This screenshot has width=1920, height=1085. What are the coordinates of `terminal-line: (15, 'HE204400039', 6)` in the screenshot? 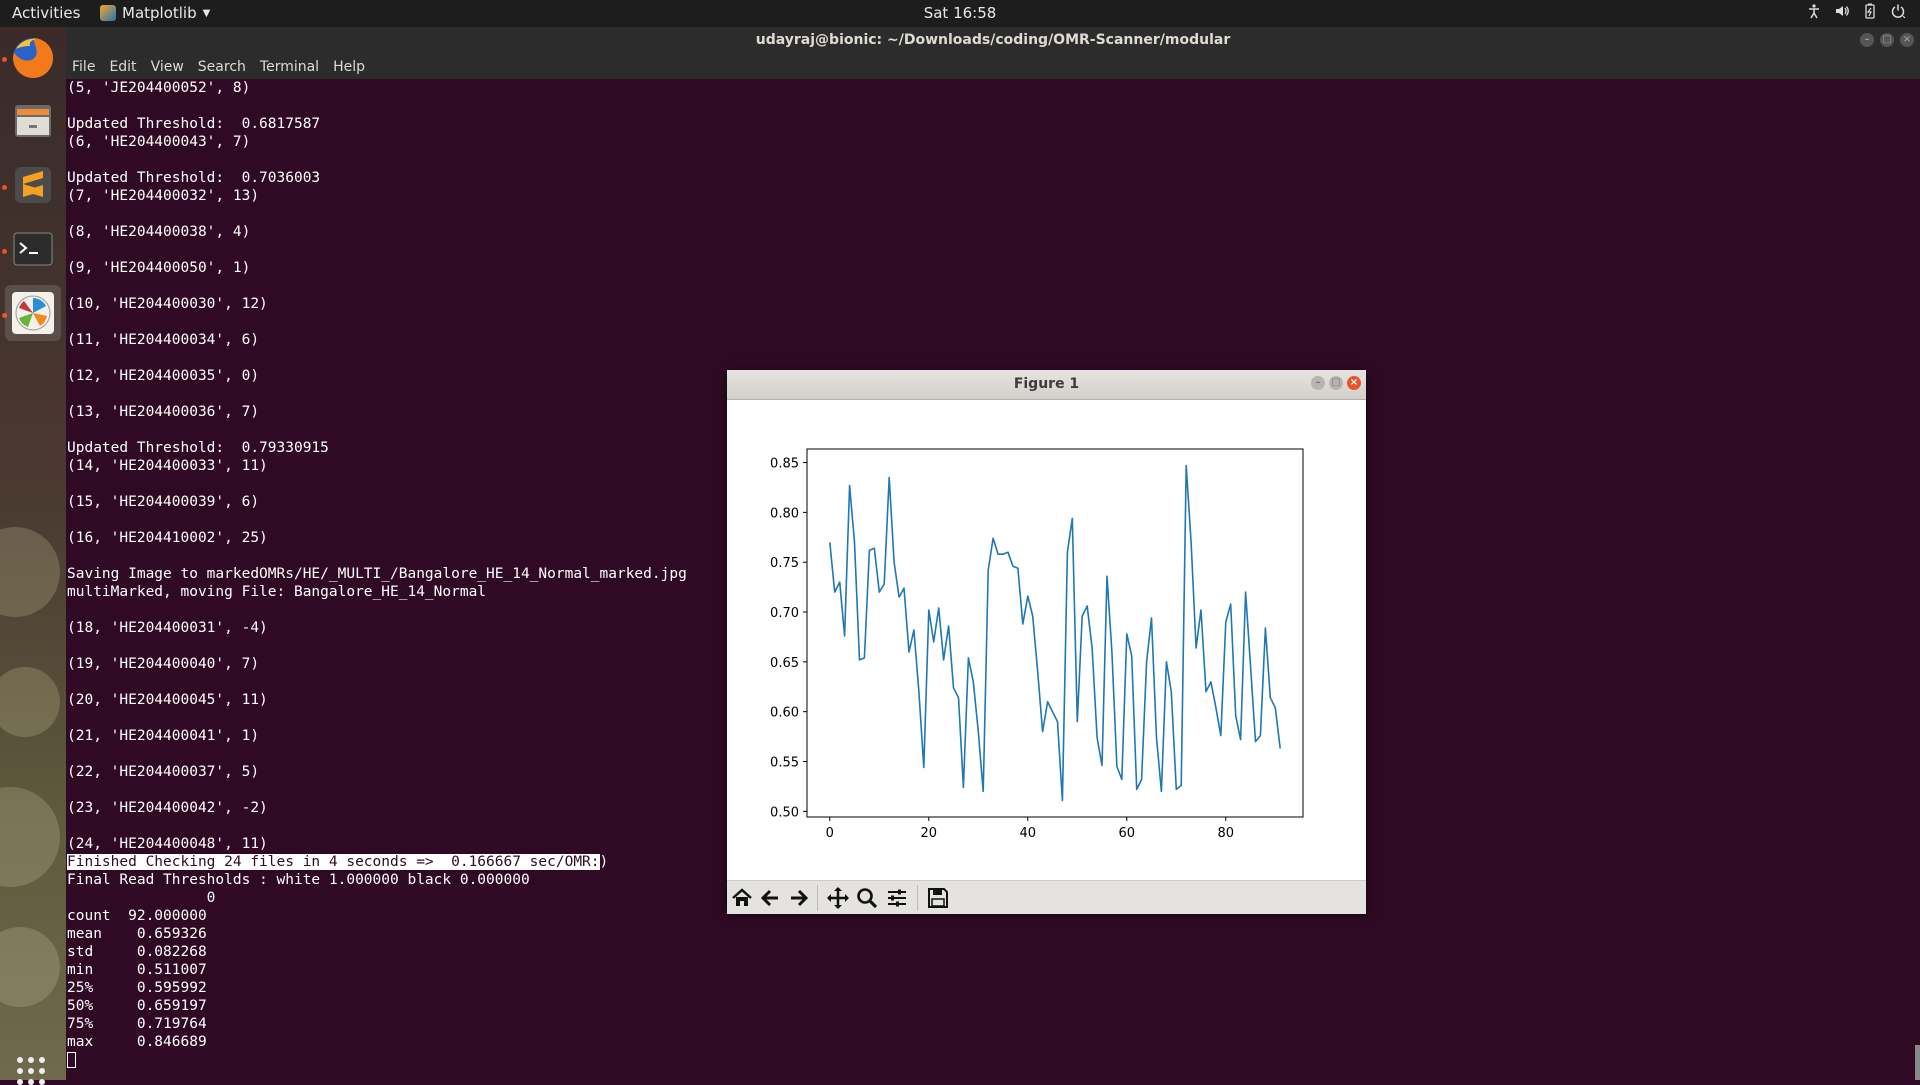 It's located at (163, 502).